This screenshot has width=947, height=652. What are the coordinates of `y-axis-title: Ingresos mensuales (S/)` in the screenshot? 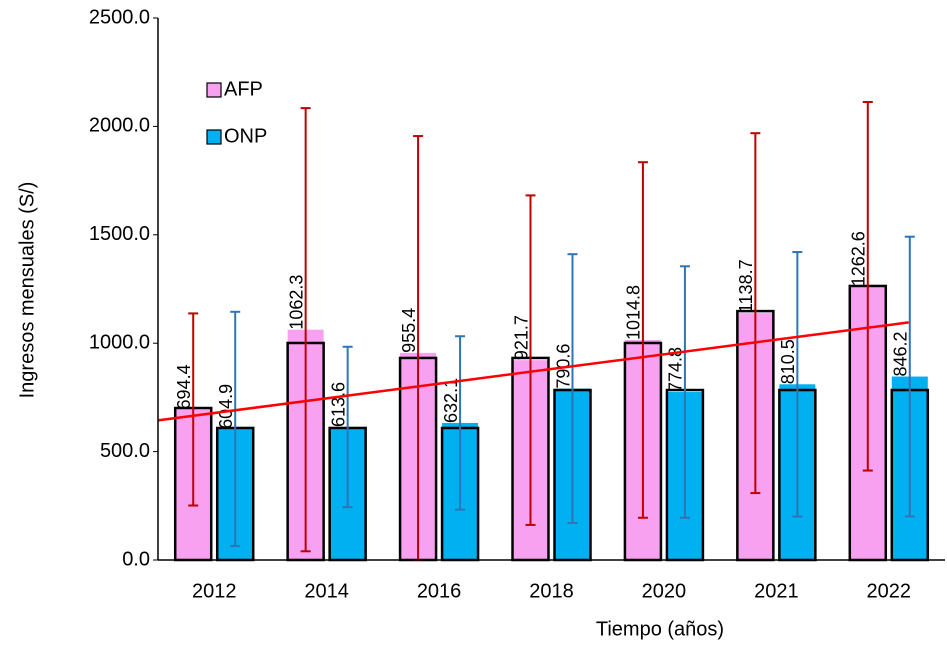 It's located at (27, 290).